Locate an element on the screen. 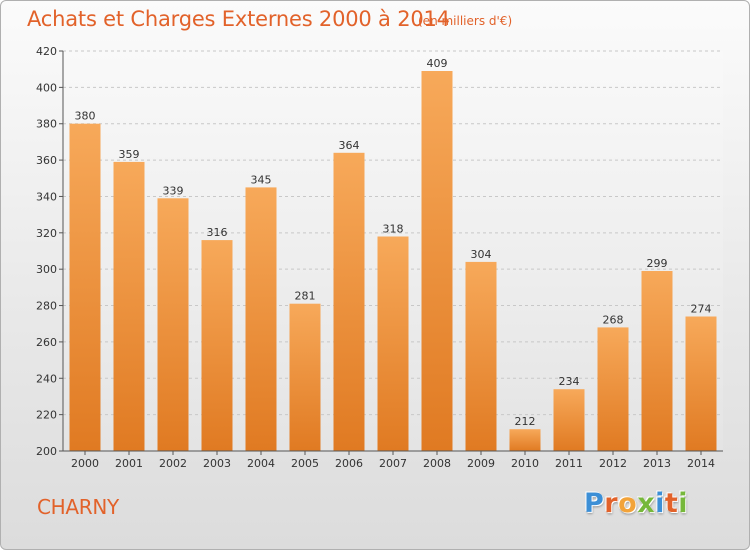 The height and width of the screenshot is (550, 750). data-label: 345 is located at coordinates (261, 179).